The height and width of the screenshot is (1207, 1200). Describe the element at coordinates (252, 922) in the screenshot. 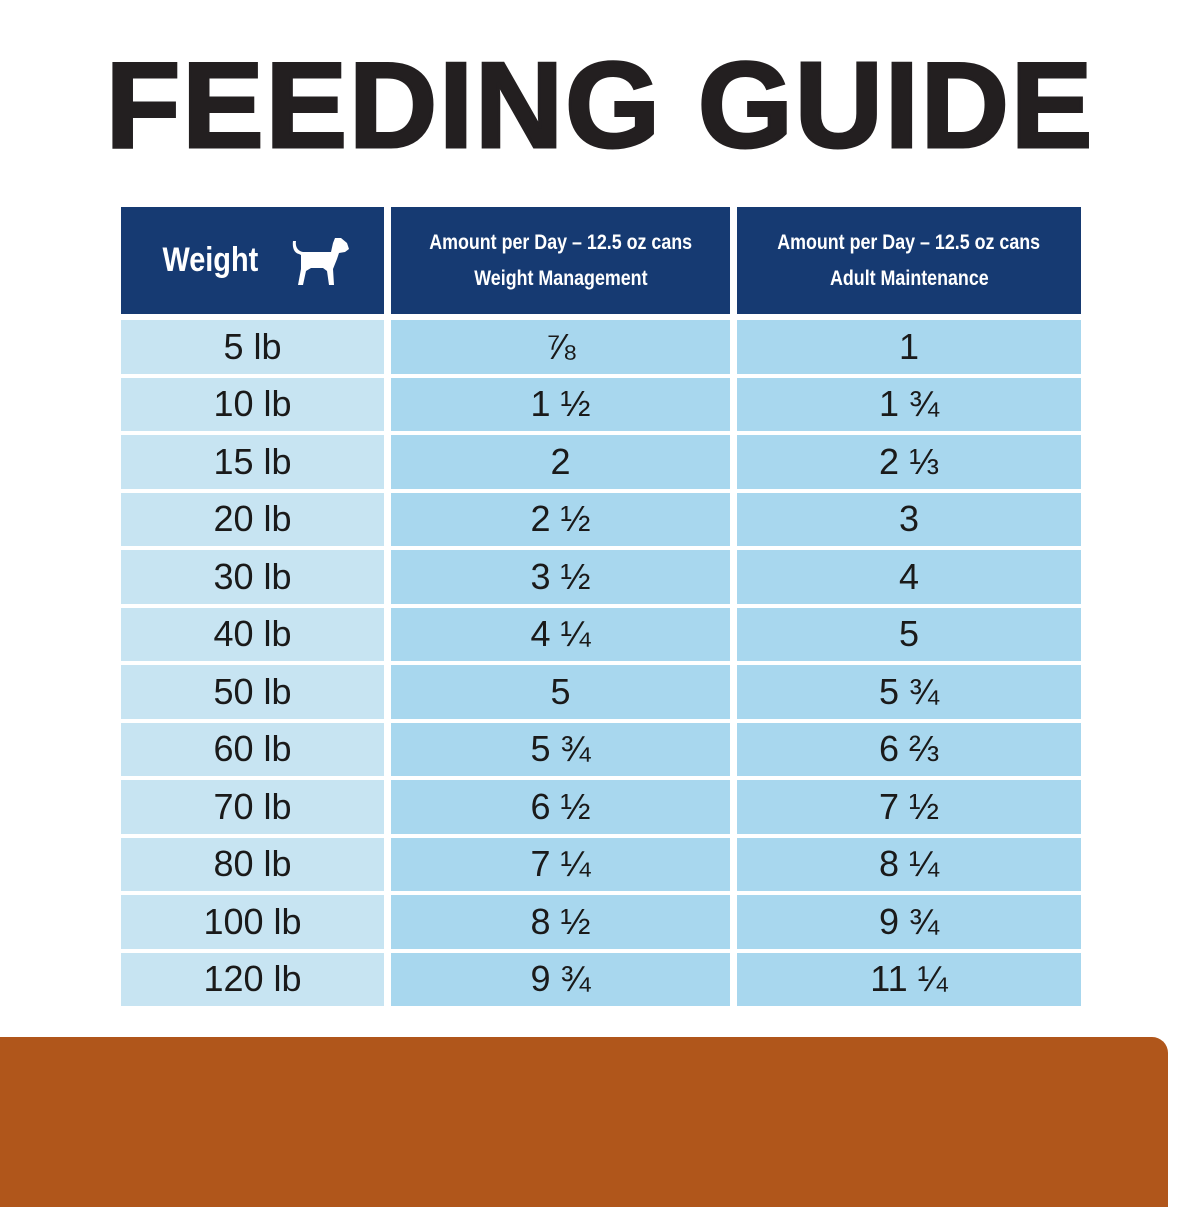

I see `weight-cell: 100 lb` at that location.